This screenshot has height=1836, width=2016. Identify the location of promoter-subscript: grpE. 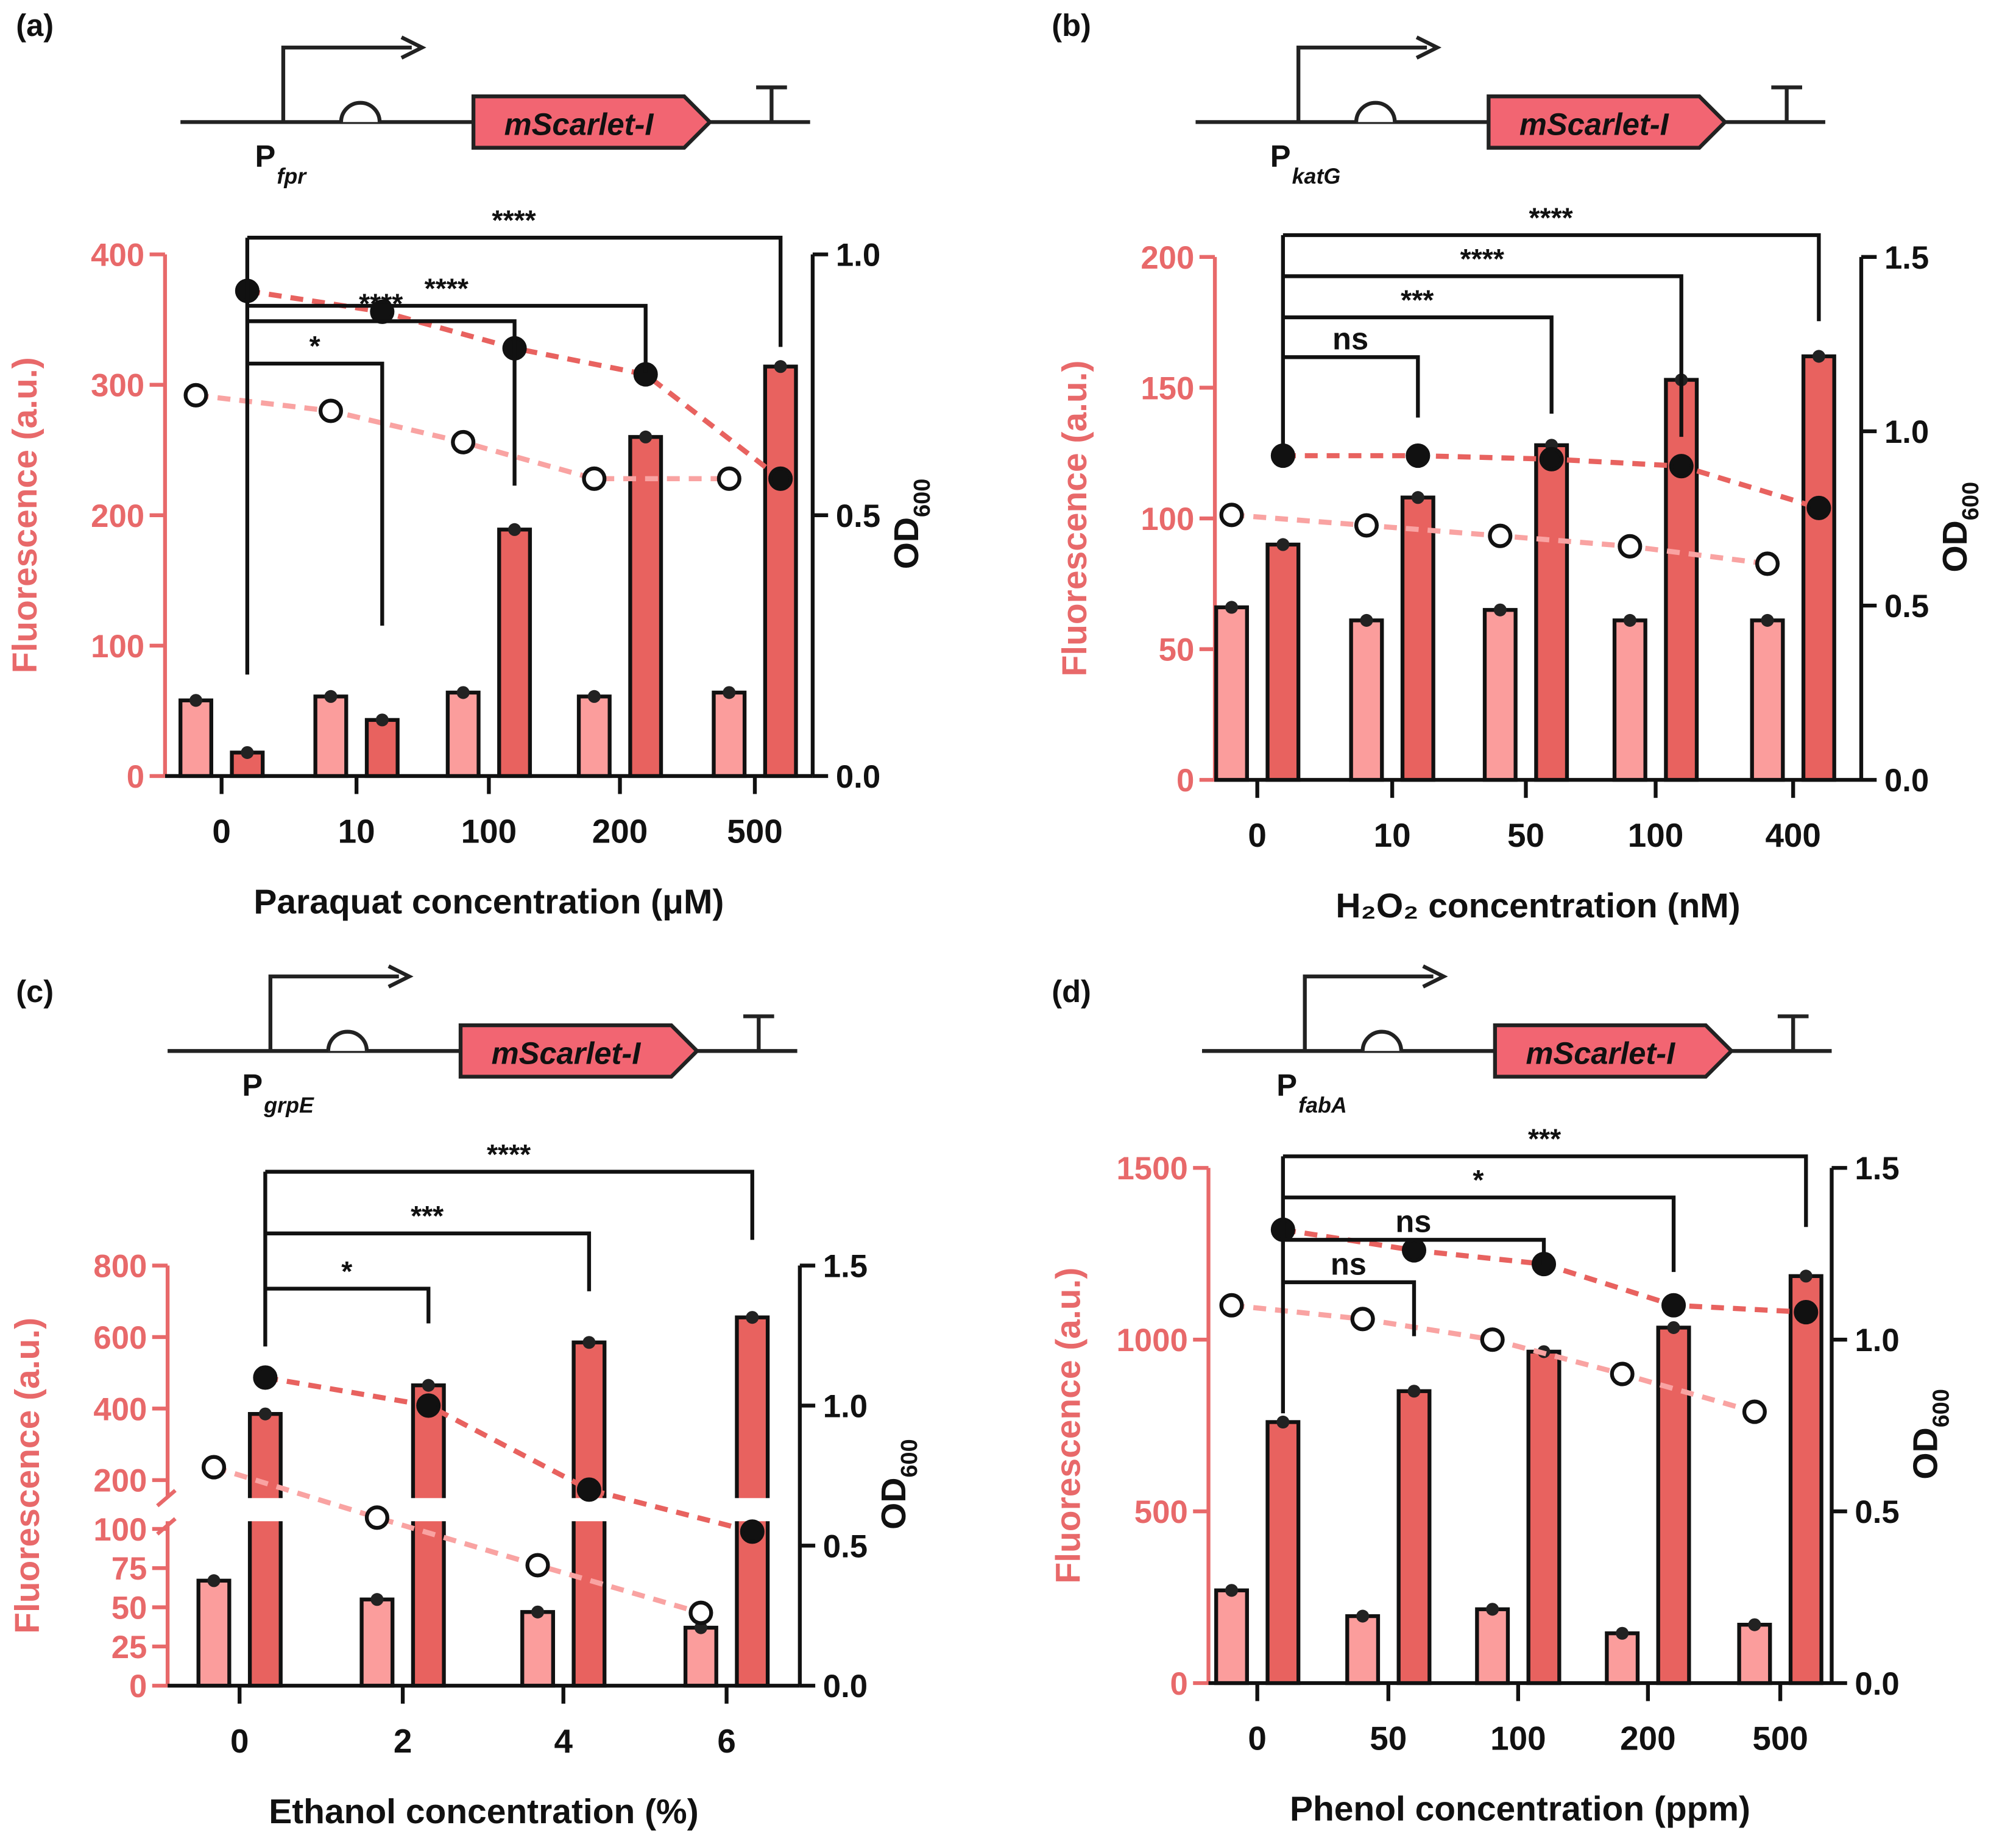
(288, 1105).